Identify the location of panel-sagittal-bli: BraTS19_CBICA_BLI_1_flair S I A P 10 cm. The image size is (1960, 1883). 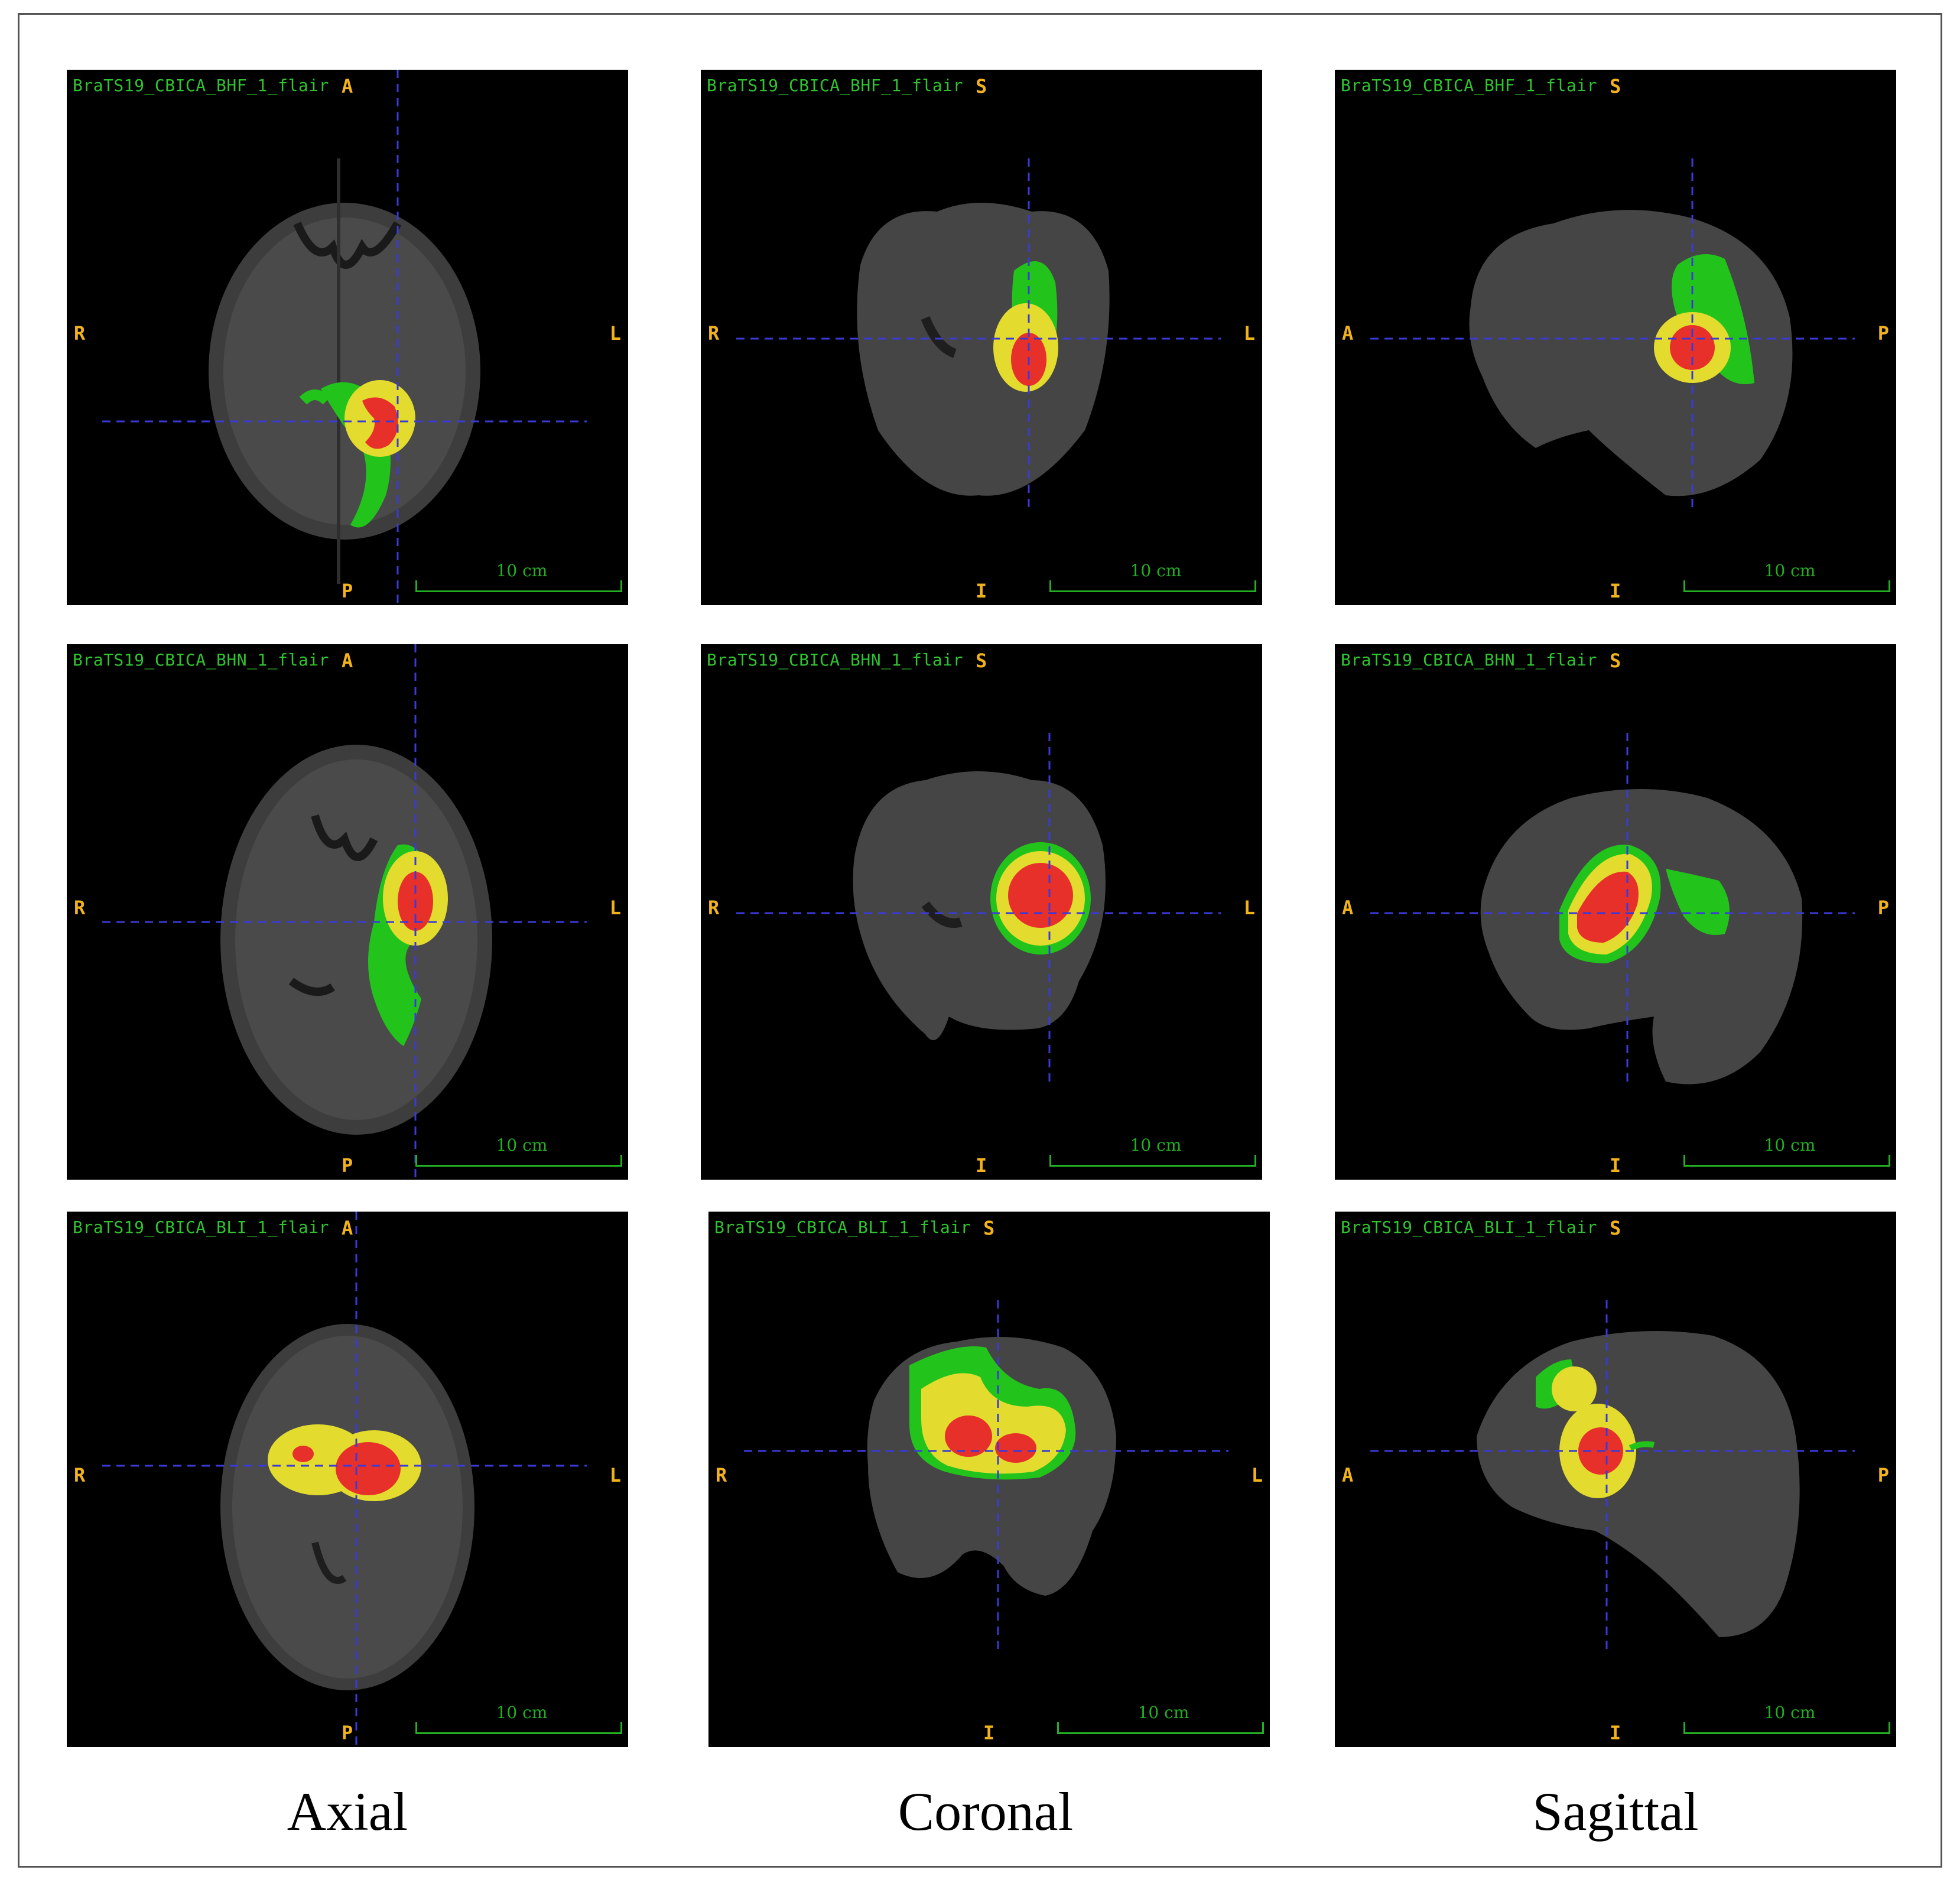
(1615, 1479).